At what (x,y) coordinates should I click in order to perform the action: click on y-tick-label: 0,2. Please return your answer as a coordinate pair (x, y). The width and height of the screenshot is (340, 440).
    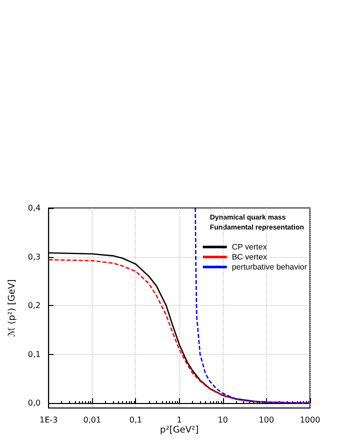
    Looking at the image, I should click on (34, 305).